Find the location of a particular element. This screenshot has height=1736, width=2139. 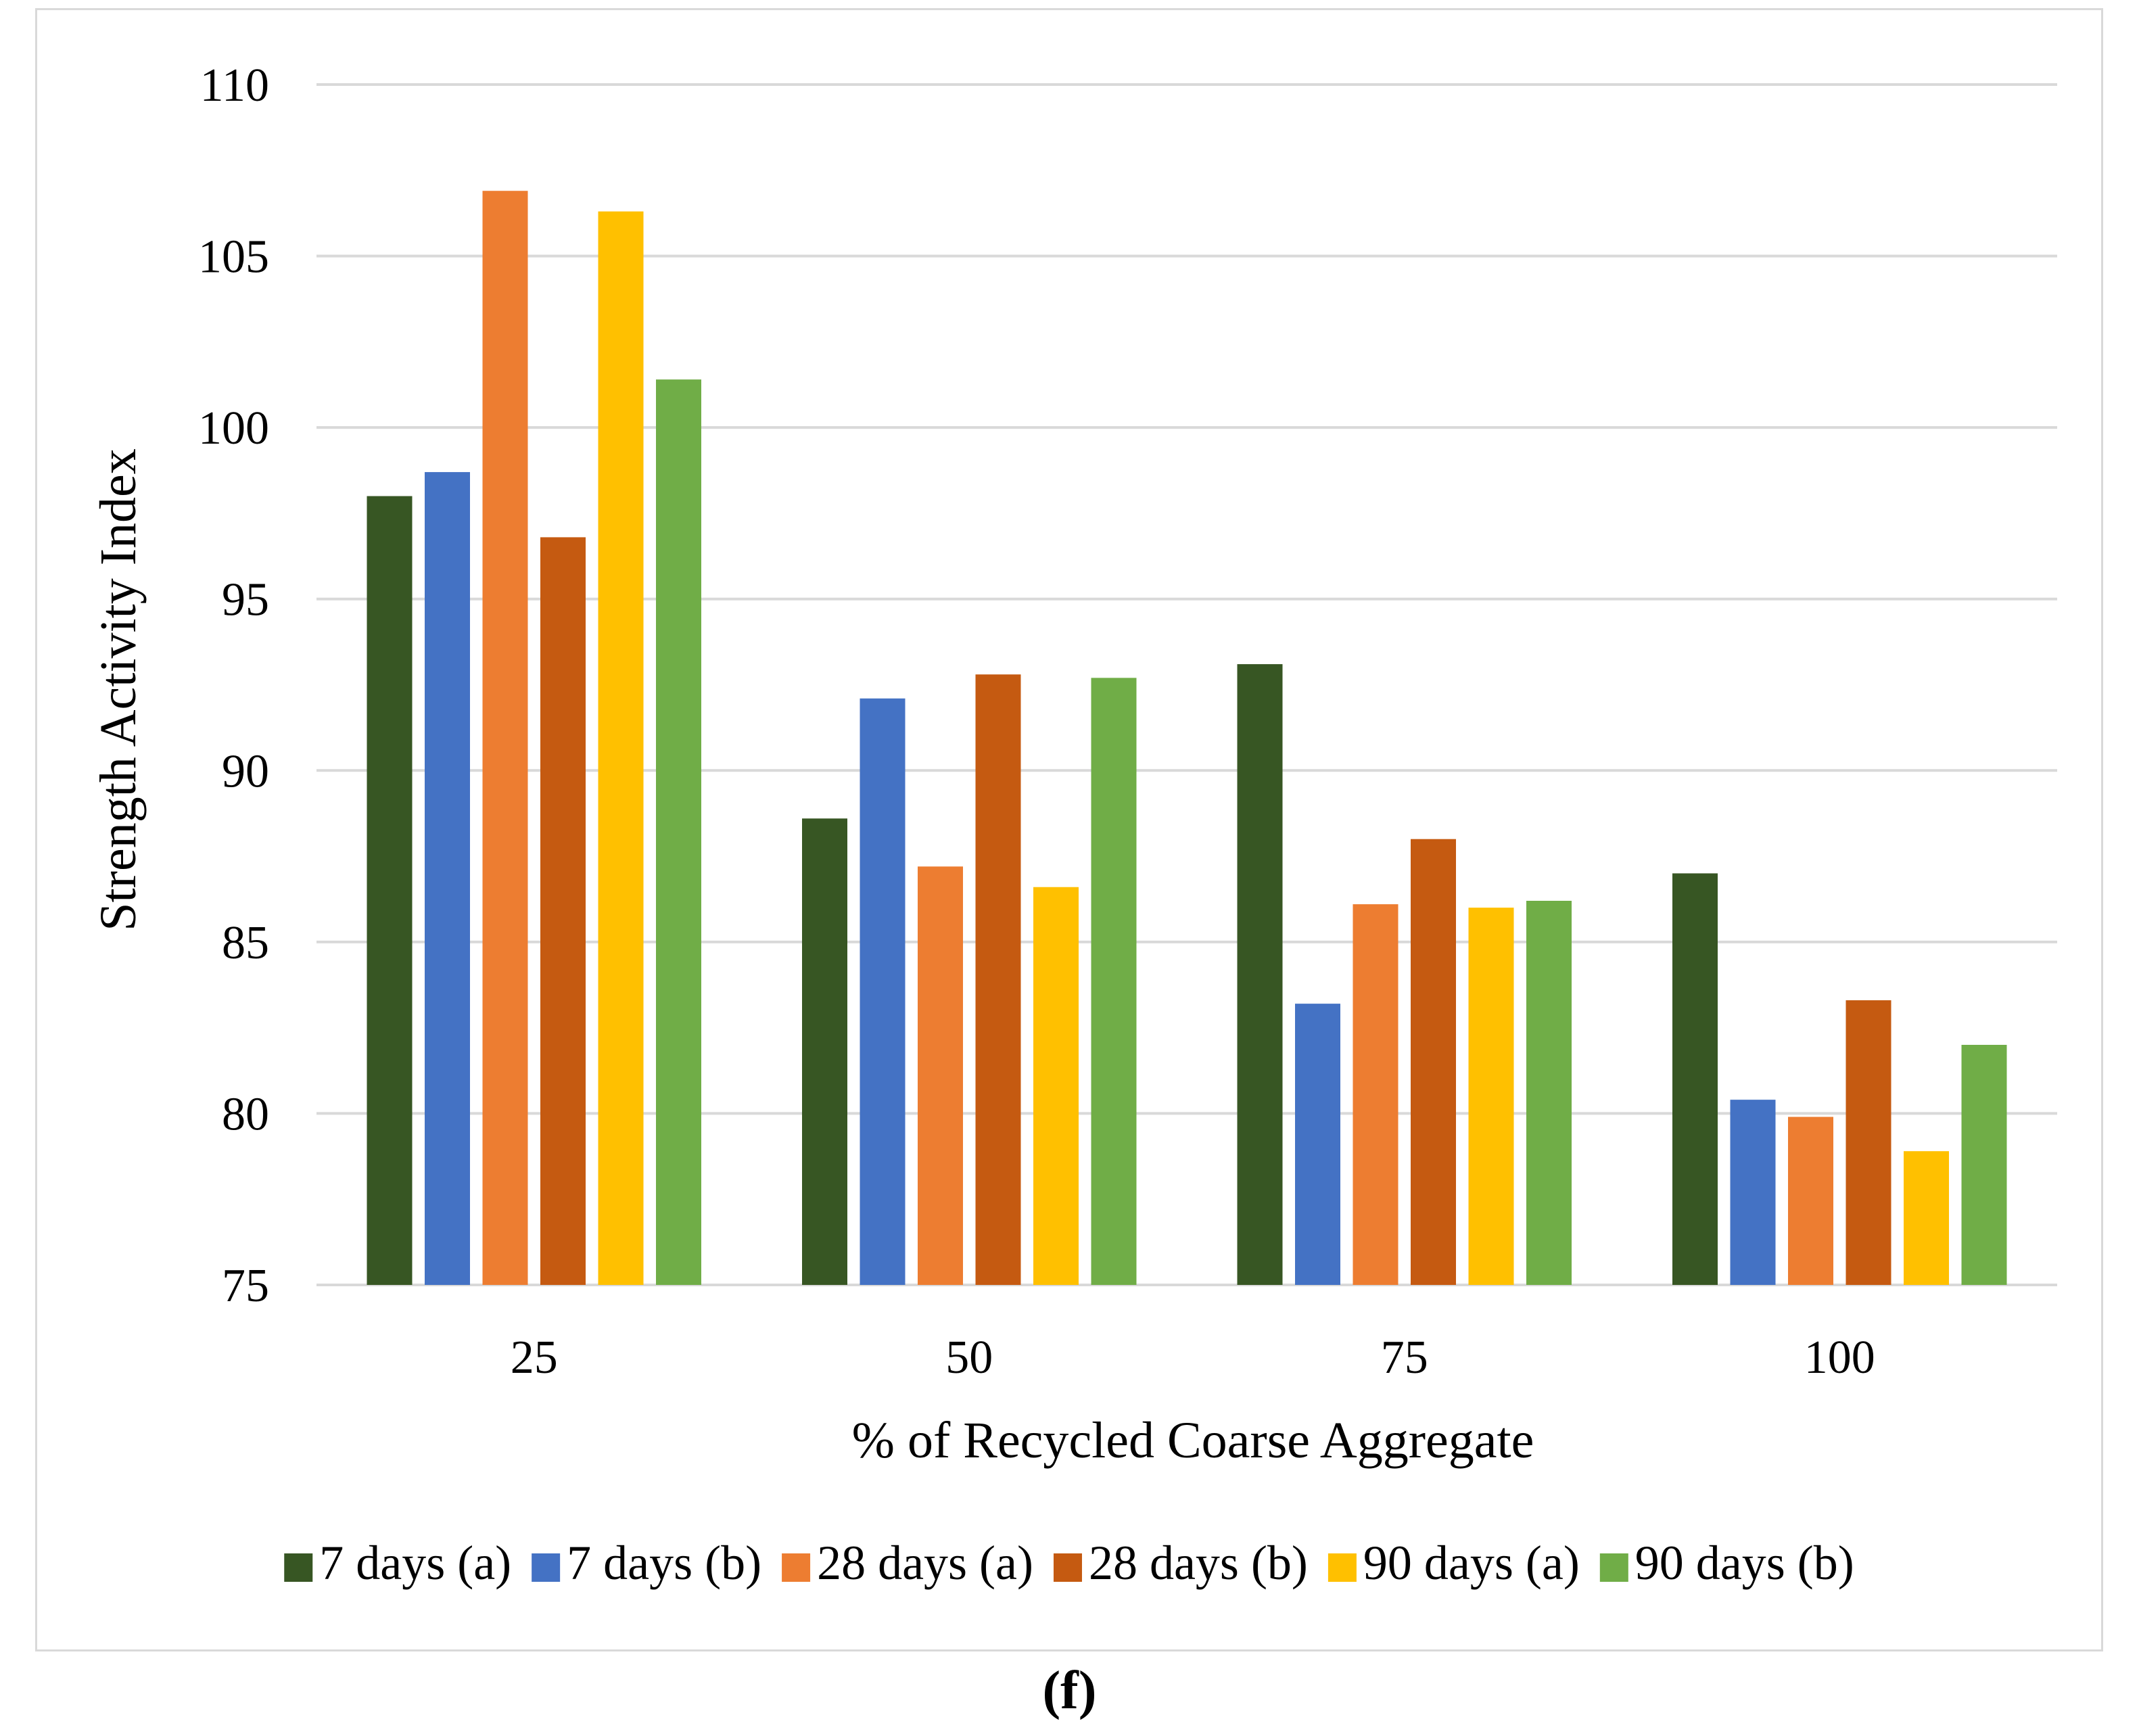

bar-75-7-days-b is located at coordinates (1317, 1144).